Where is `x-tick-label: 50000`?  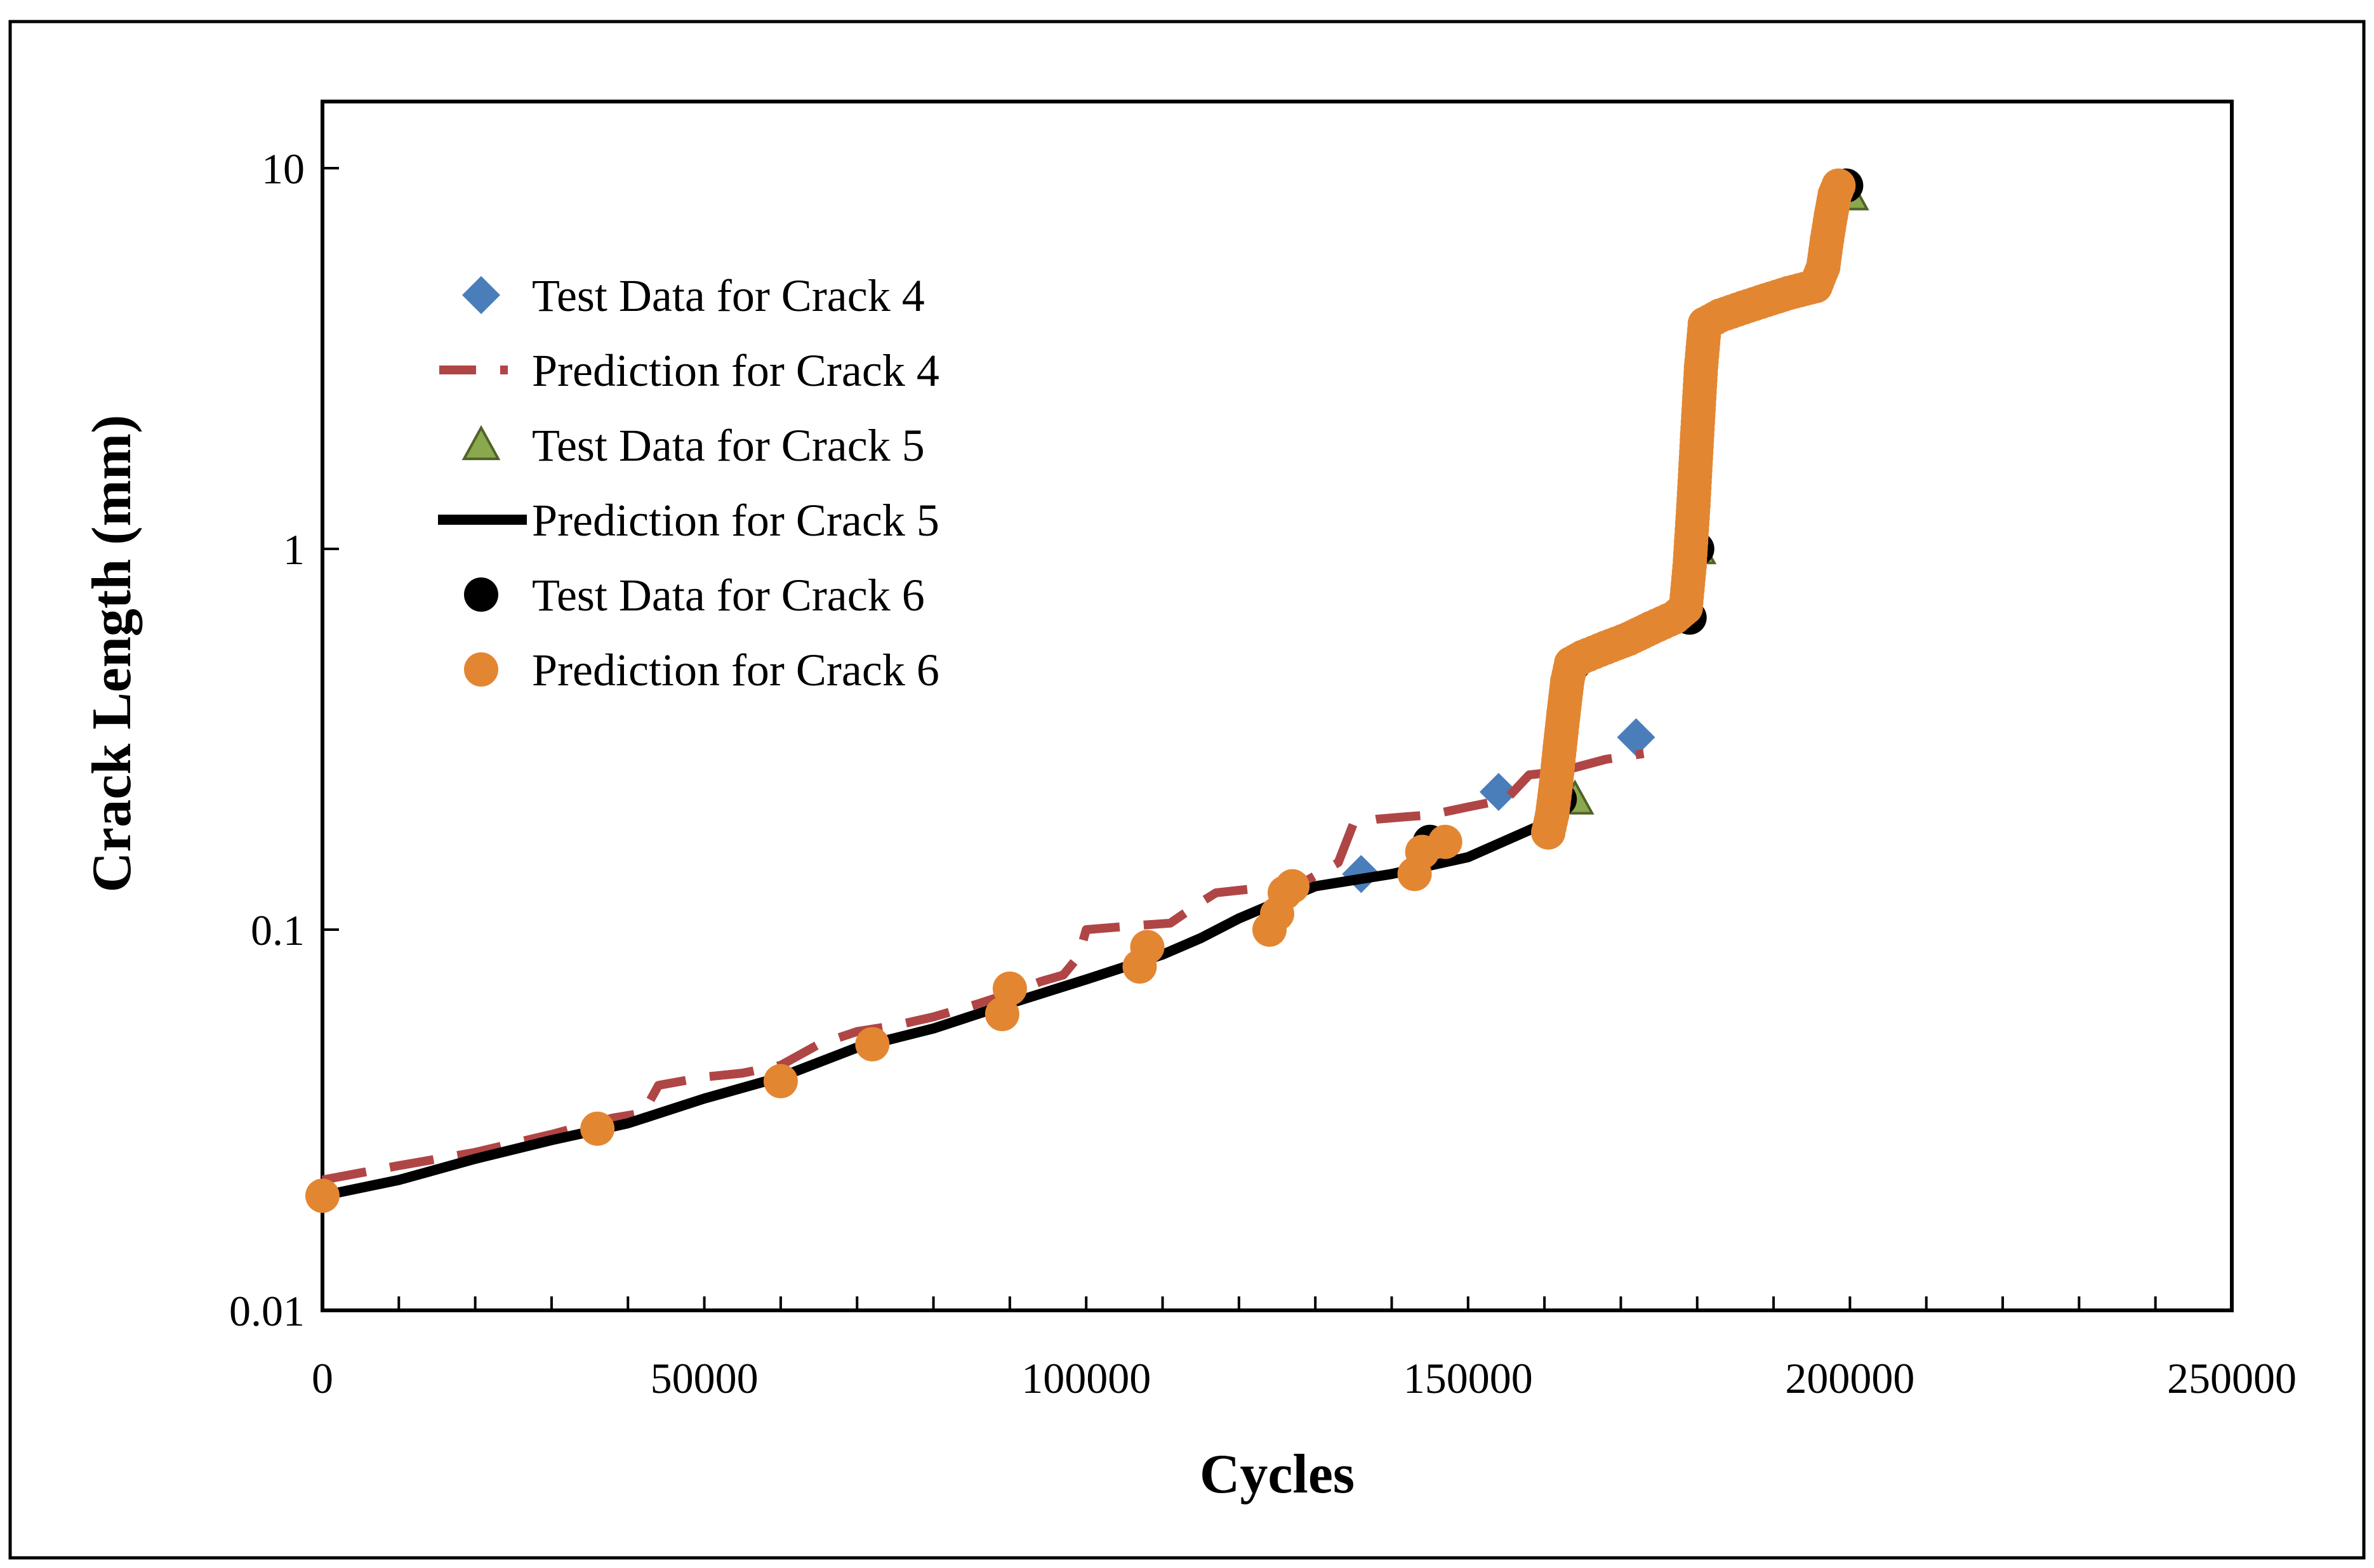 x-tick-label: 50000 is located at coordinates (705, 1378).